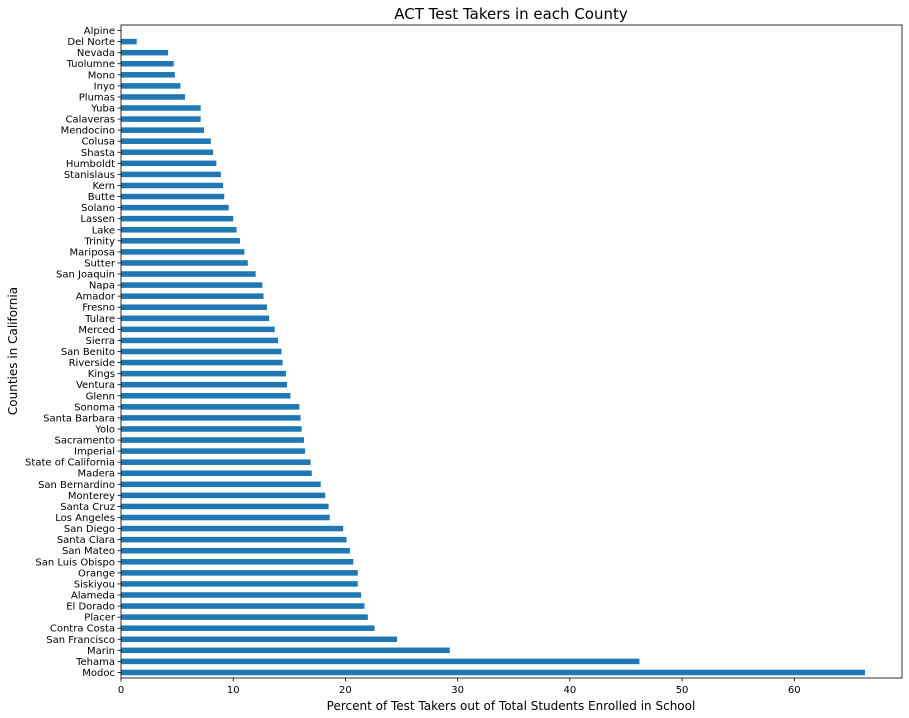 Image resolution: width=909 pixels, height=718 pixels. I want to click on y-tick-label-shasta: Shasta, so click(98, 153).